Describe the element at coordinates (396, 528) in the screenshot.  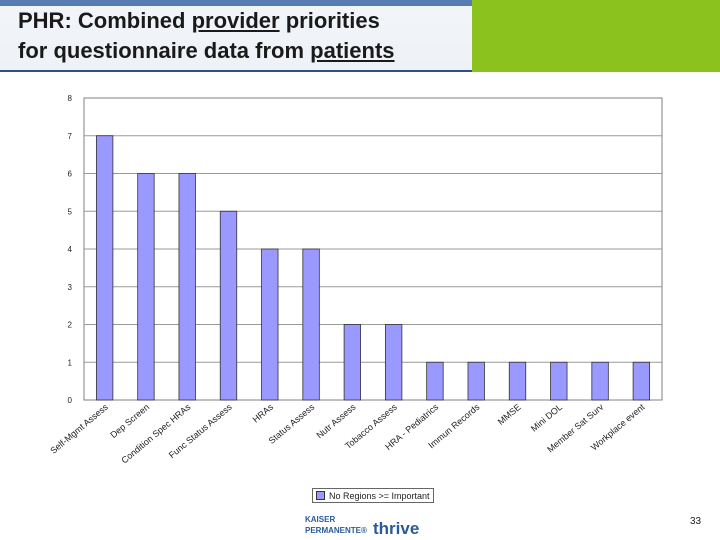
I see `logo-thrive: thrive` at that location.